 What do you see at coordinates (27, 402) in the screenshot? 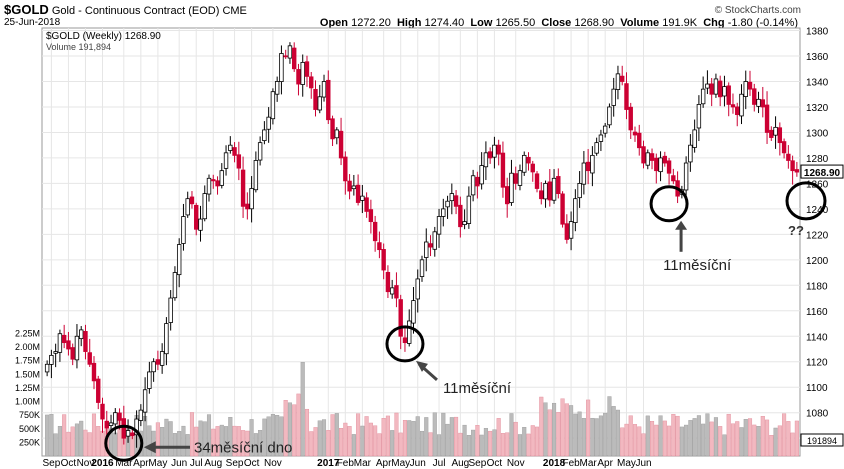
I see `volume-tick-label: 1.00M` at bounding box center [27, 402].